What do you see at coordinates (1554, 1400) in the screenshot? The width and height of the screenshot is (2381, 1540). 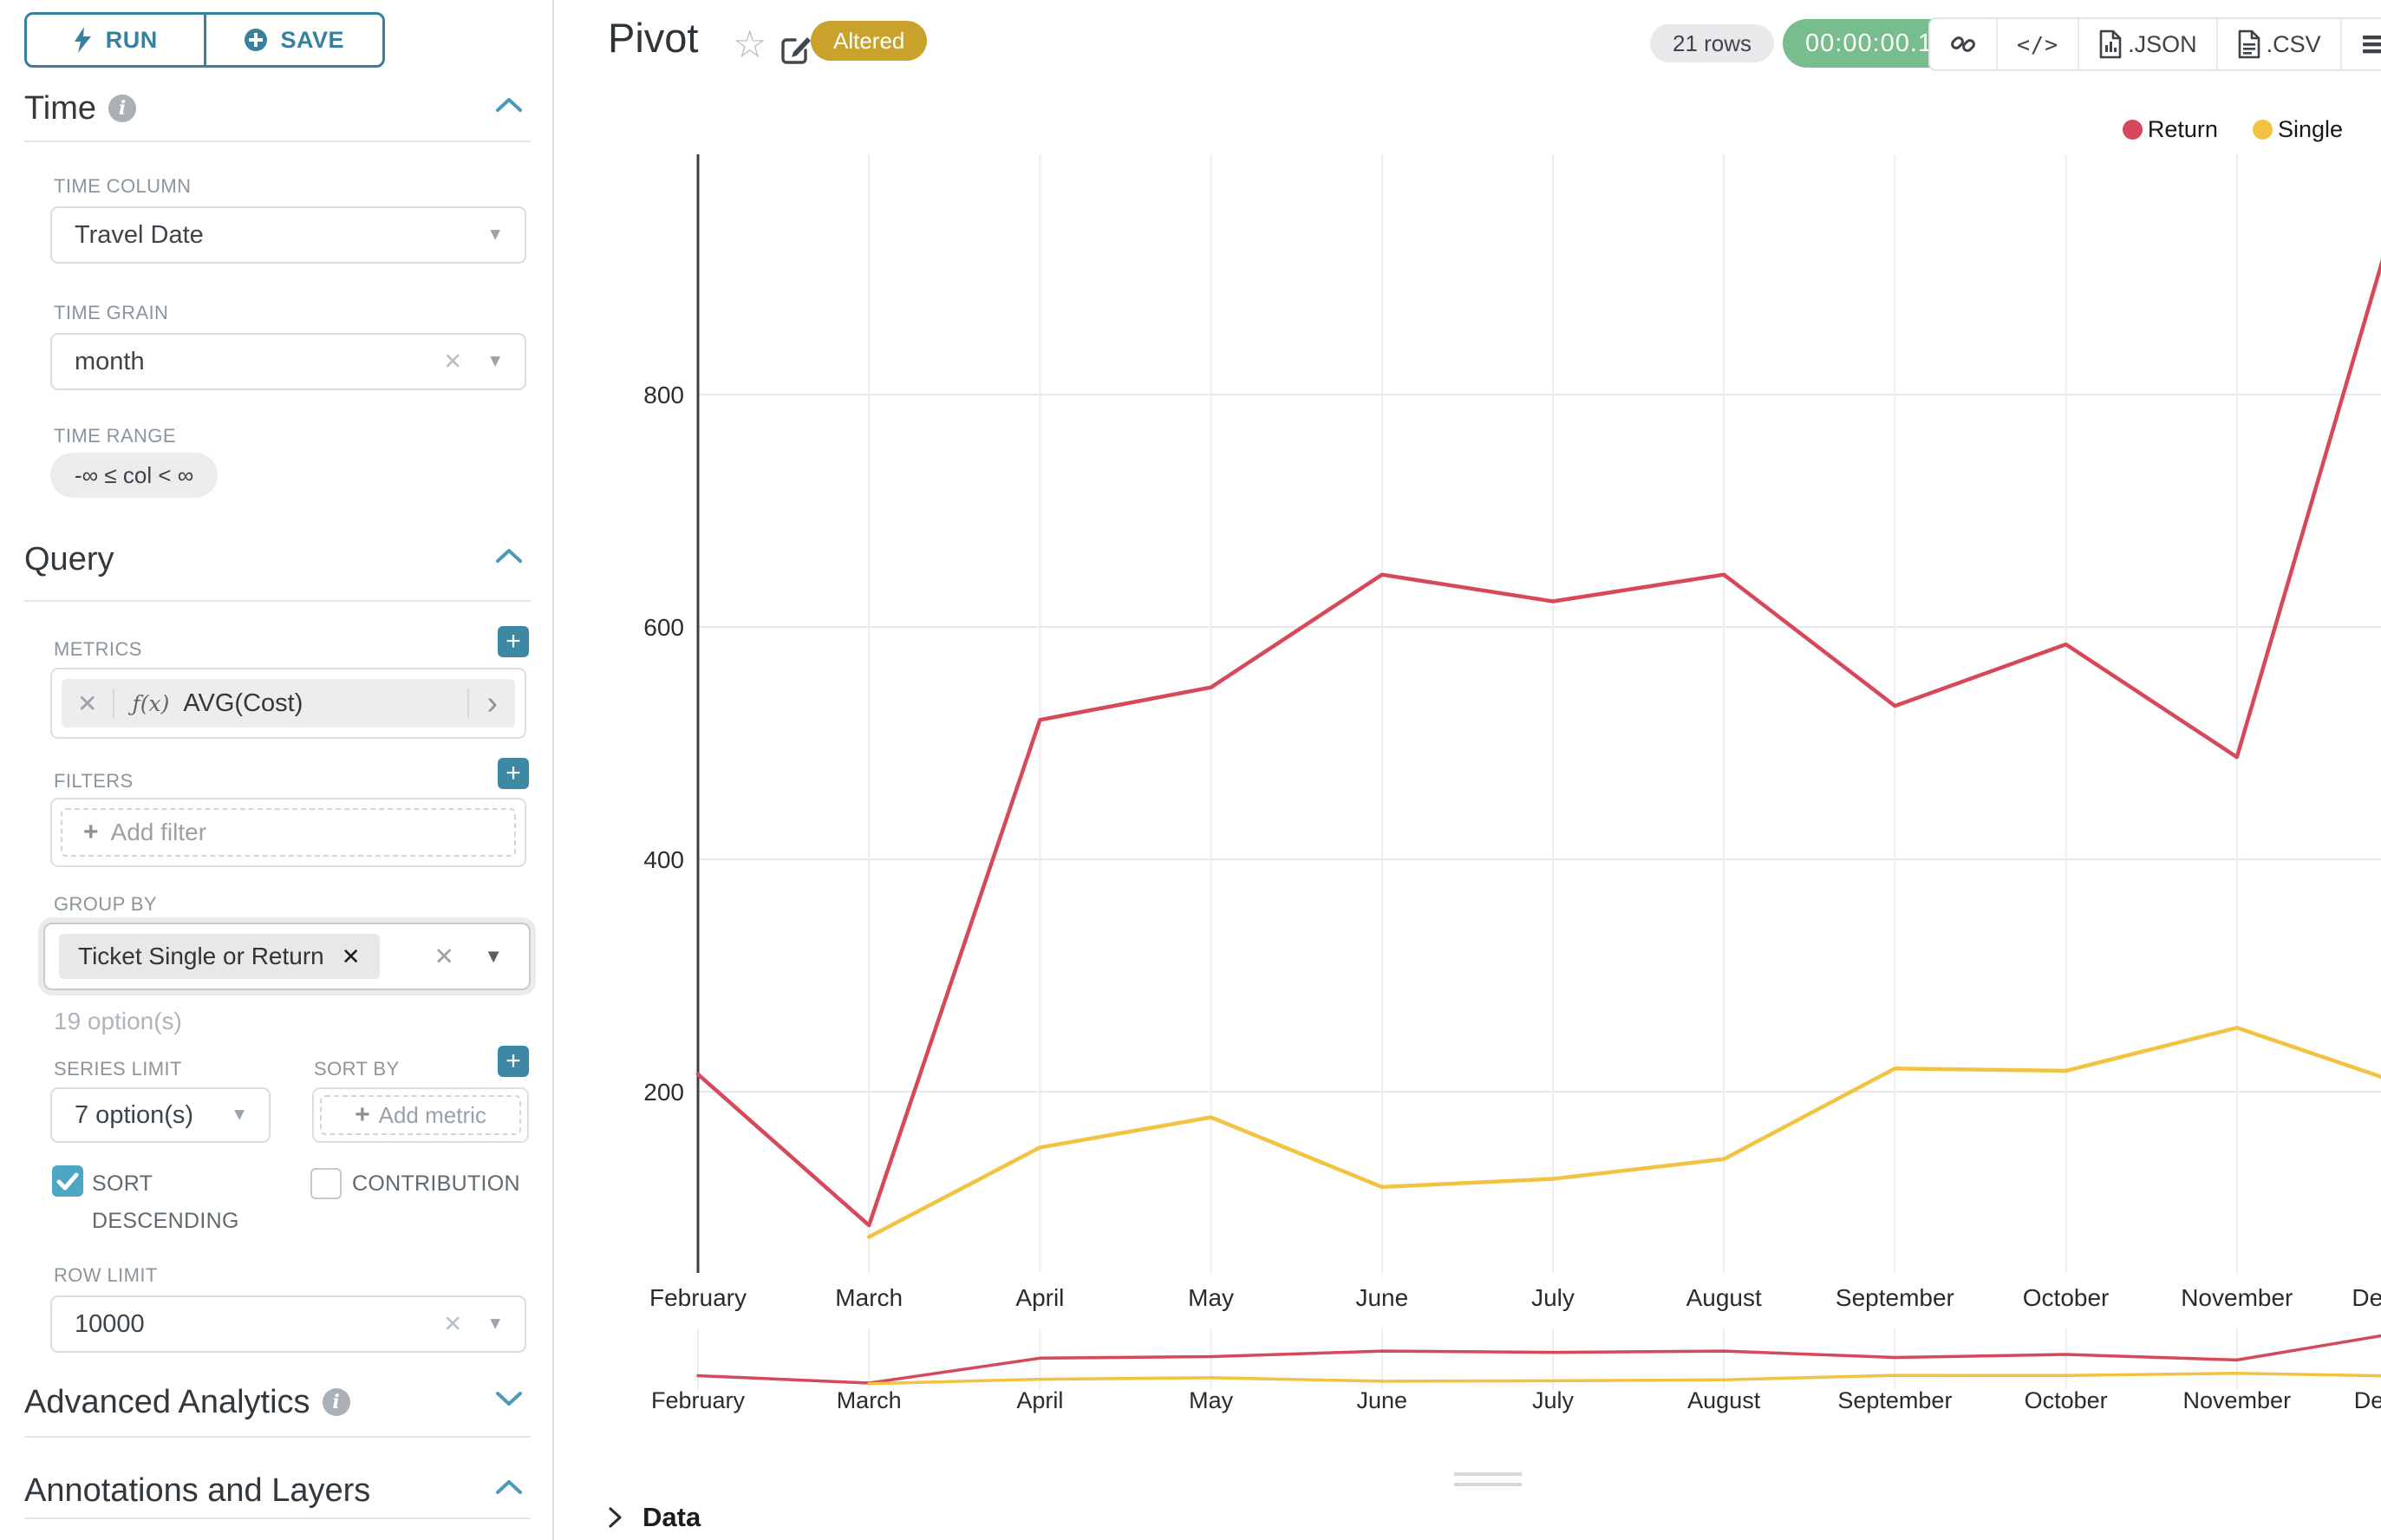 I see `mini-x-axis-label: July` at bounding box center [1554, 1400].